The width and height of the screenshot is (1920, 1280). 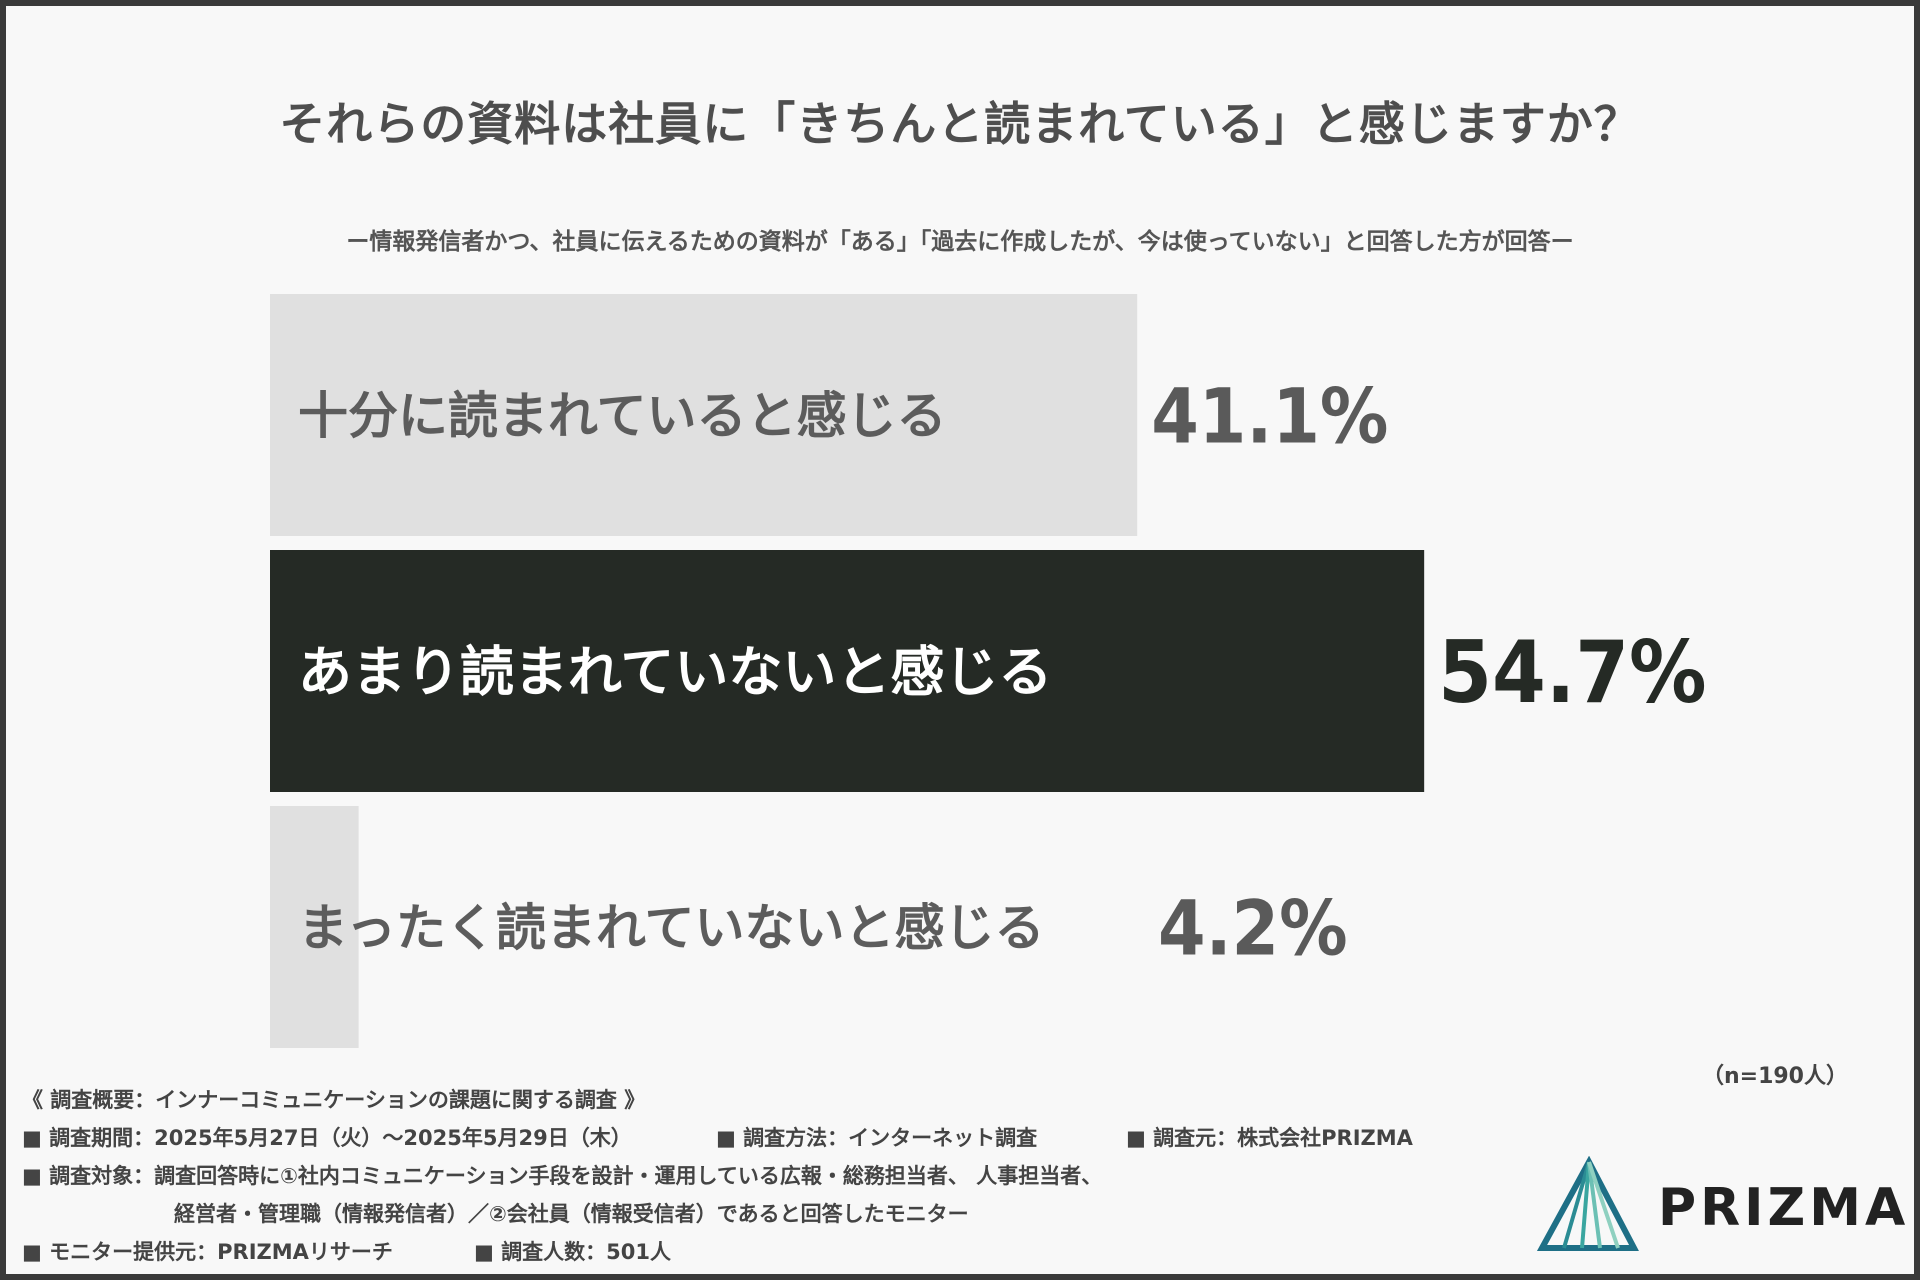 I want to click on prizma-logo-text: PRIZMA, so click(x=1784, y=1208).